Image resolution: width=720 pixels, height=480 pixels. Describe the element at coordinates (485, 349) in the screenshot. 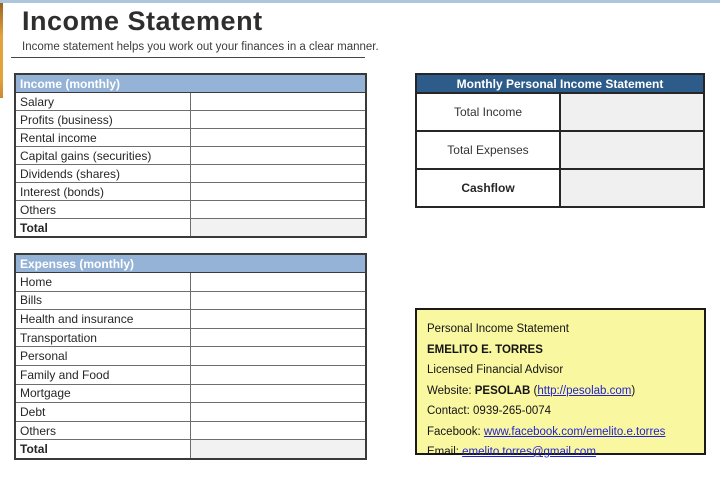

I see `advisor-name: EMELITO E. TORRES` at that location.